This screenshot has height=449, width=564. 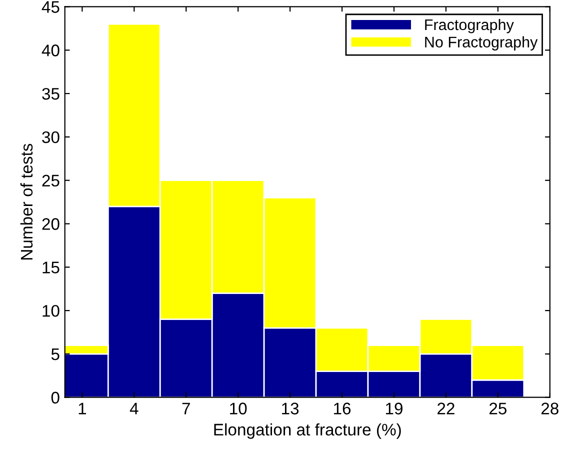 What do you see at coordinates (481, 43) in the screenshot?
I see `legend-label: No Fractography` at bounding box center [481, 43].